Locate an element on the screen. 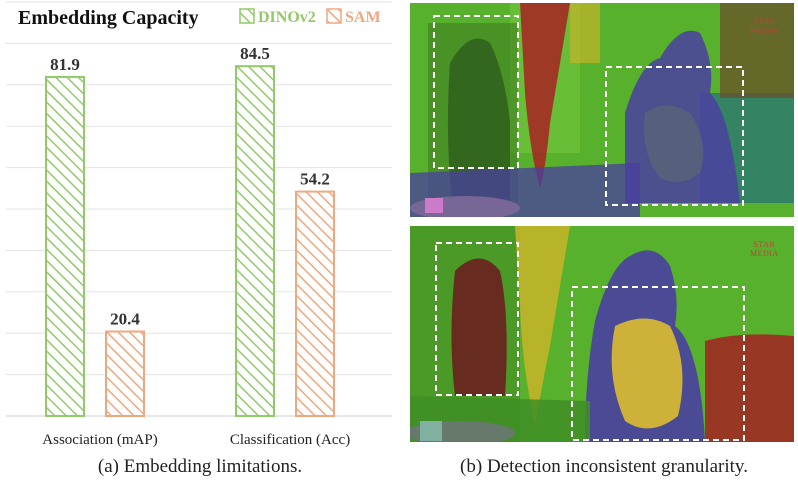  legend-swatch-dinov2 is located at coordinates (247, 16).